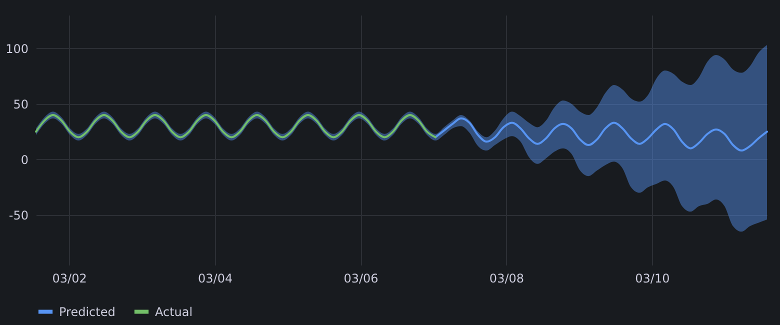 Image resolution: width=780 pixels, height=325 pixels. What do you see at coordinates (18, 215) in the screenshot?
I see `y-tick-label: -50` at bounding box center [18, 215].